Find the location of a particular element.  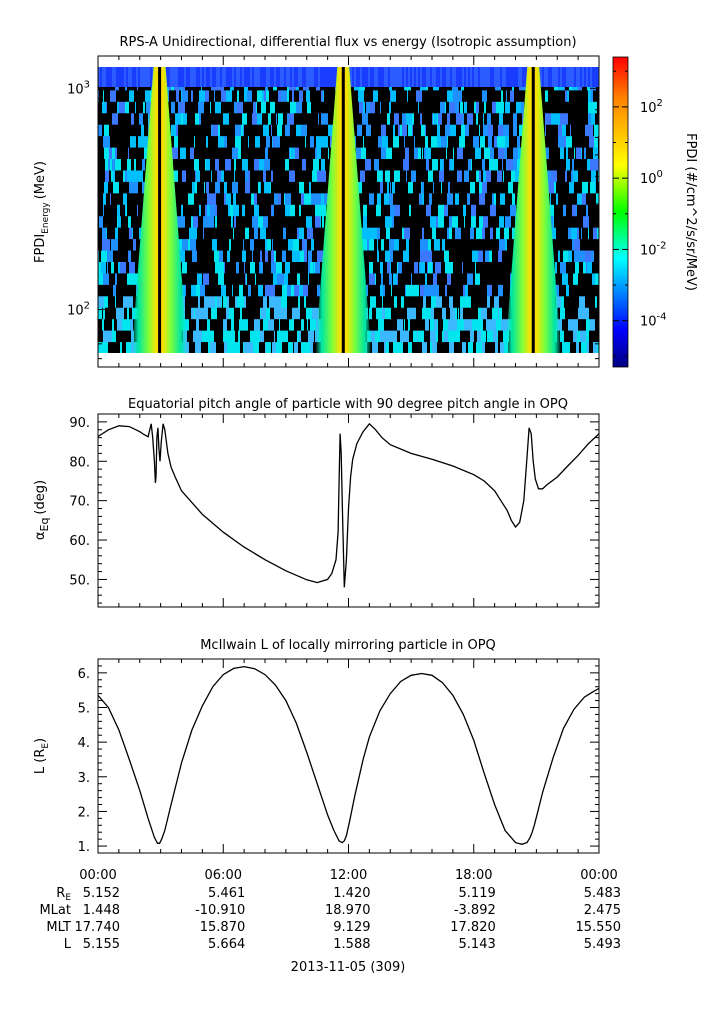

time-axis-labels: 00:00 06:00 12:00 18:00 00:00 is located at coordinates (348, 875).